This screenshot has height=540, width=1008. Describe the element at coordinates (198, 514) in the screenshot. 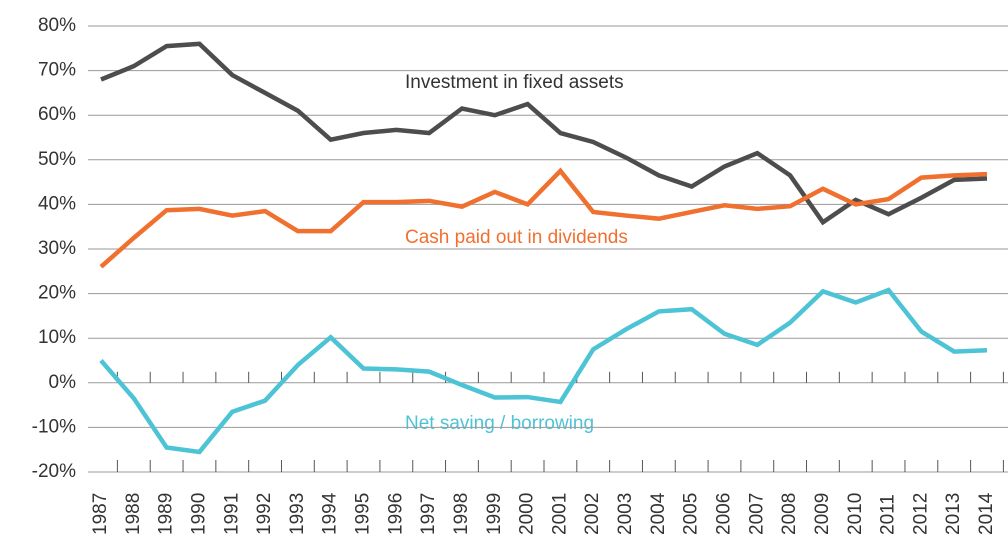

I see `x-tick-label: 1990` at that location.